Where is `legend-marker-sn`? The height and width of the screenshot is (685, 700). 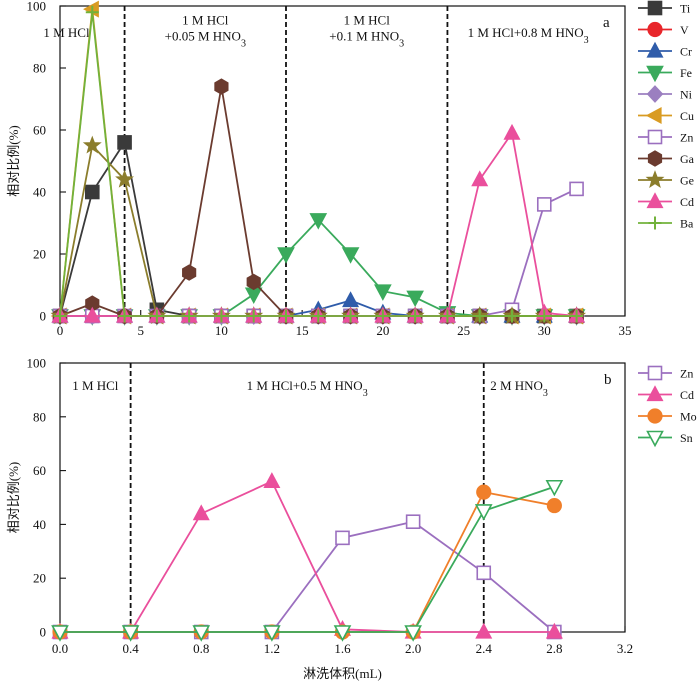
legend-marker-sn is located at coordinates (655, 439).